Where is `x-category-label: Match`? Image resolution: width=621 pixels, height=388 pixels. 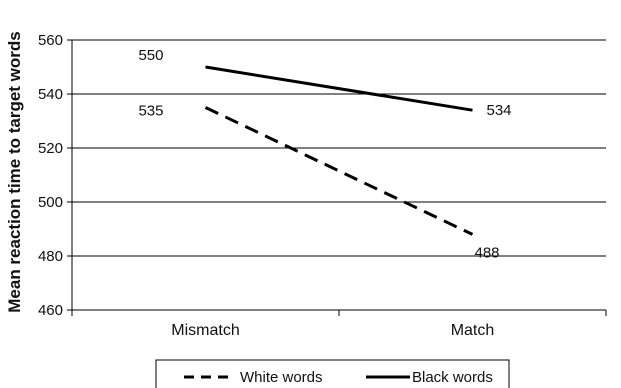 x-category-label: Match is located at coordinates (473, 330).